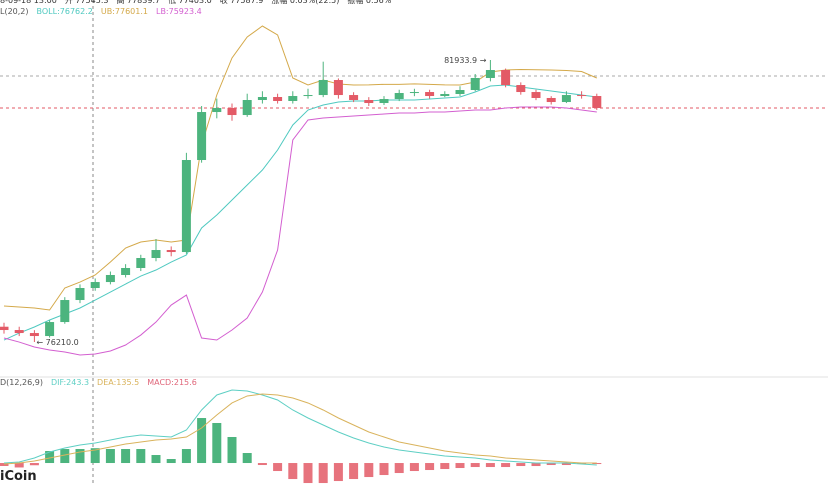 This screenshot has width=828, height=486. I want to click on header-text: 收 77587.9, so click(242, 2).